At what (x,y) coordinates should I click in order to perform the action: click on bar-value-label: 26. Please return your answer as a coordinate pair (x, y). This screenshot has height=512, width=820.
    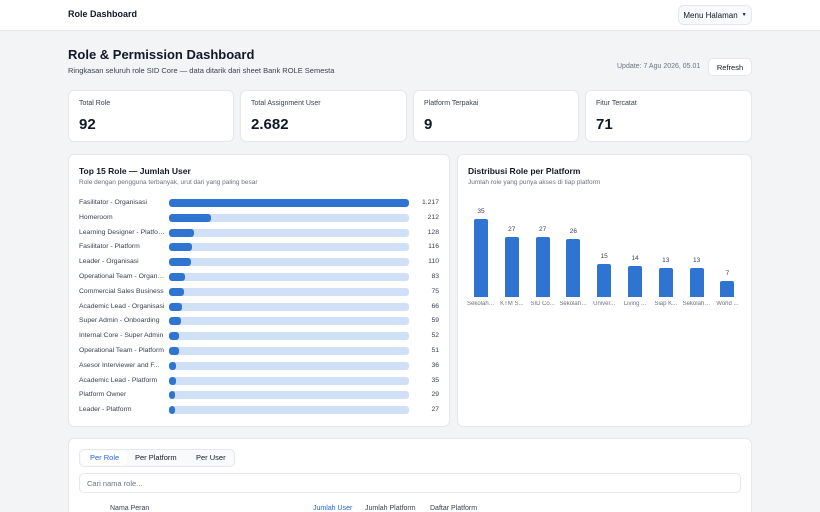
    Looking at the image, I should click on (573, 232).